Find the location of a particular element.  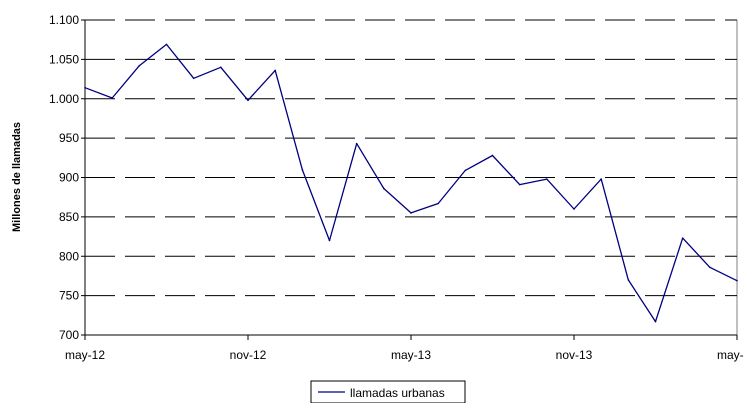

x-tick-label: may-14 is located at coordinates (730, 355).